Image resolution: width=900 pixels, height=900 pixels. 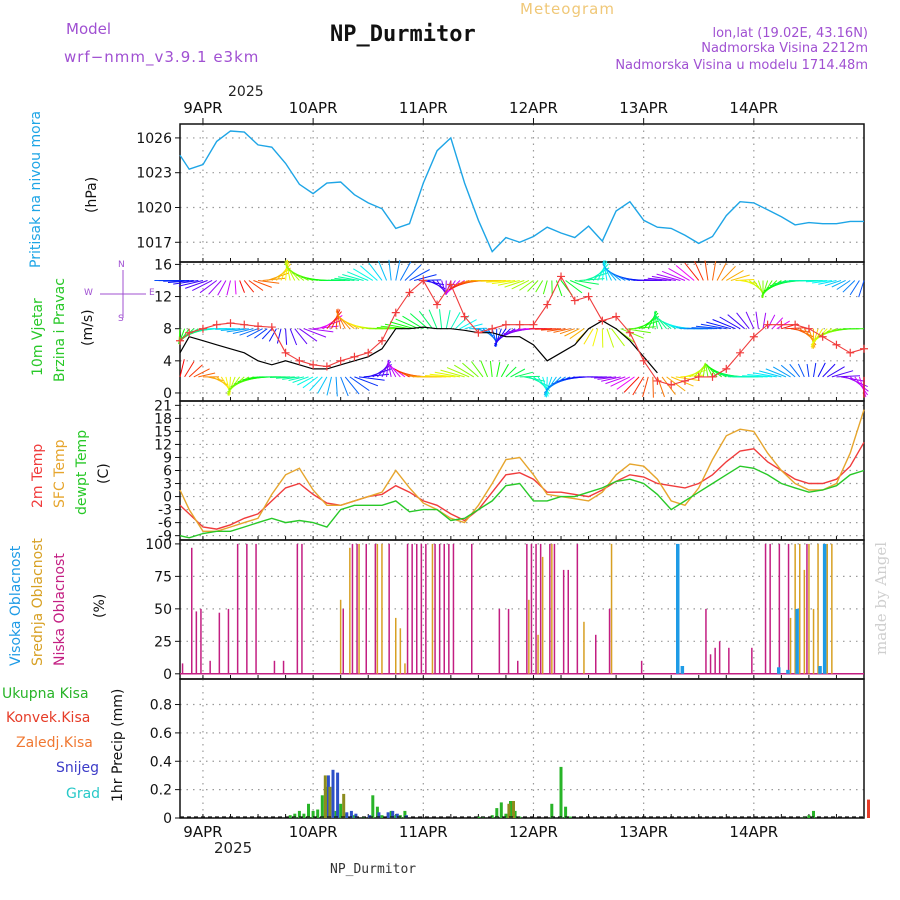 What do you see at coordinates (154, 174) in the screenshot?
I see `y-tick-label: 1023` at bounding box center [154, 174].